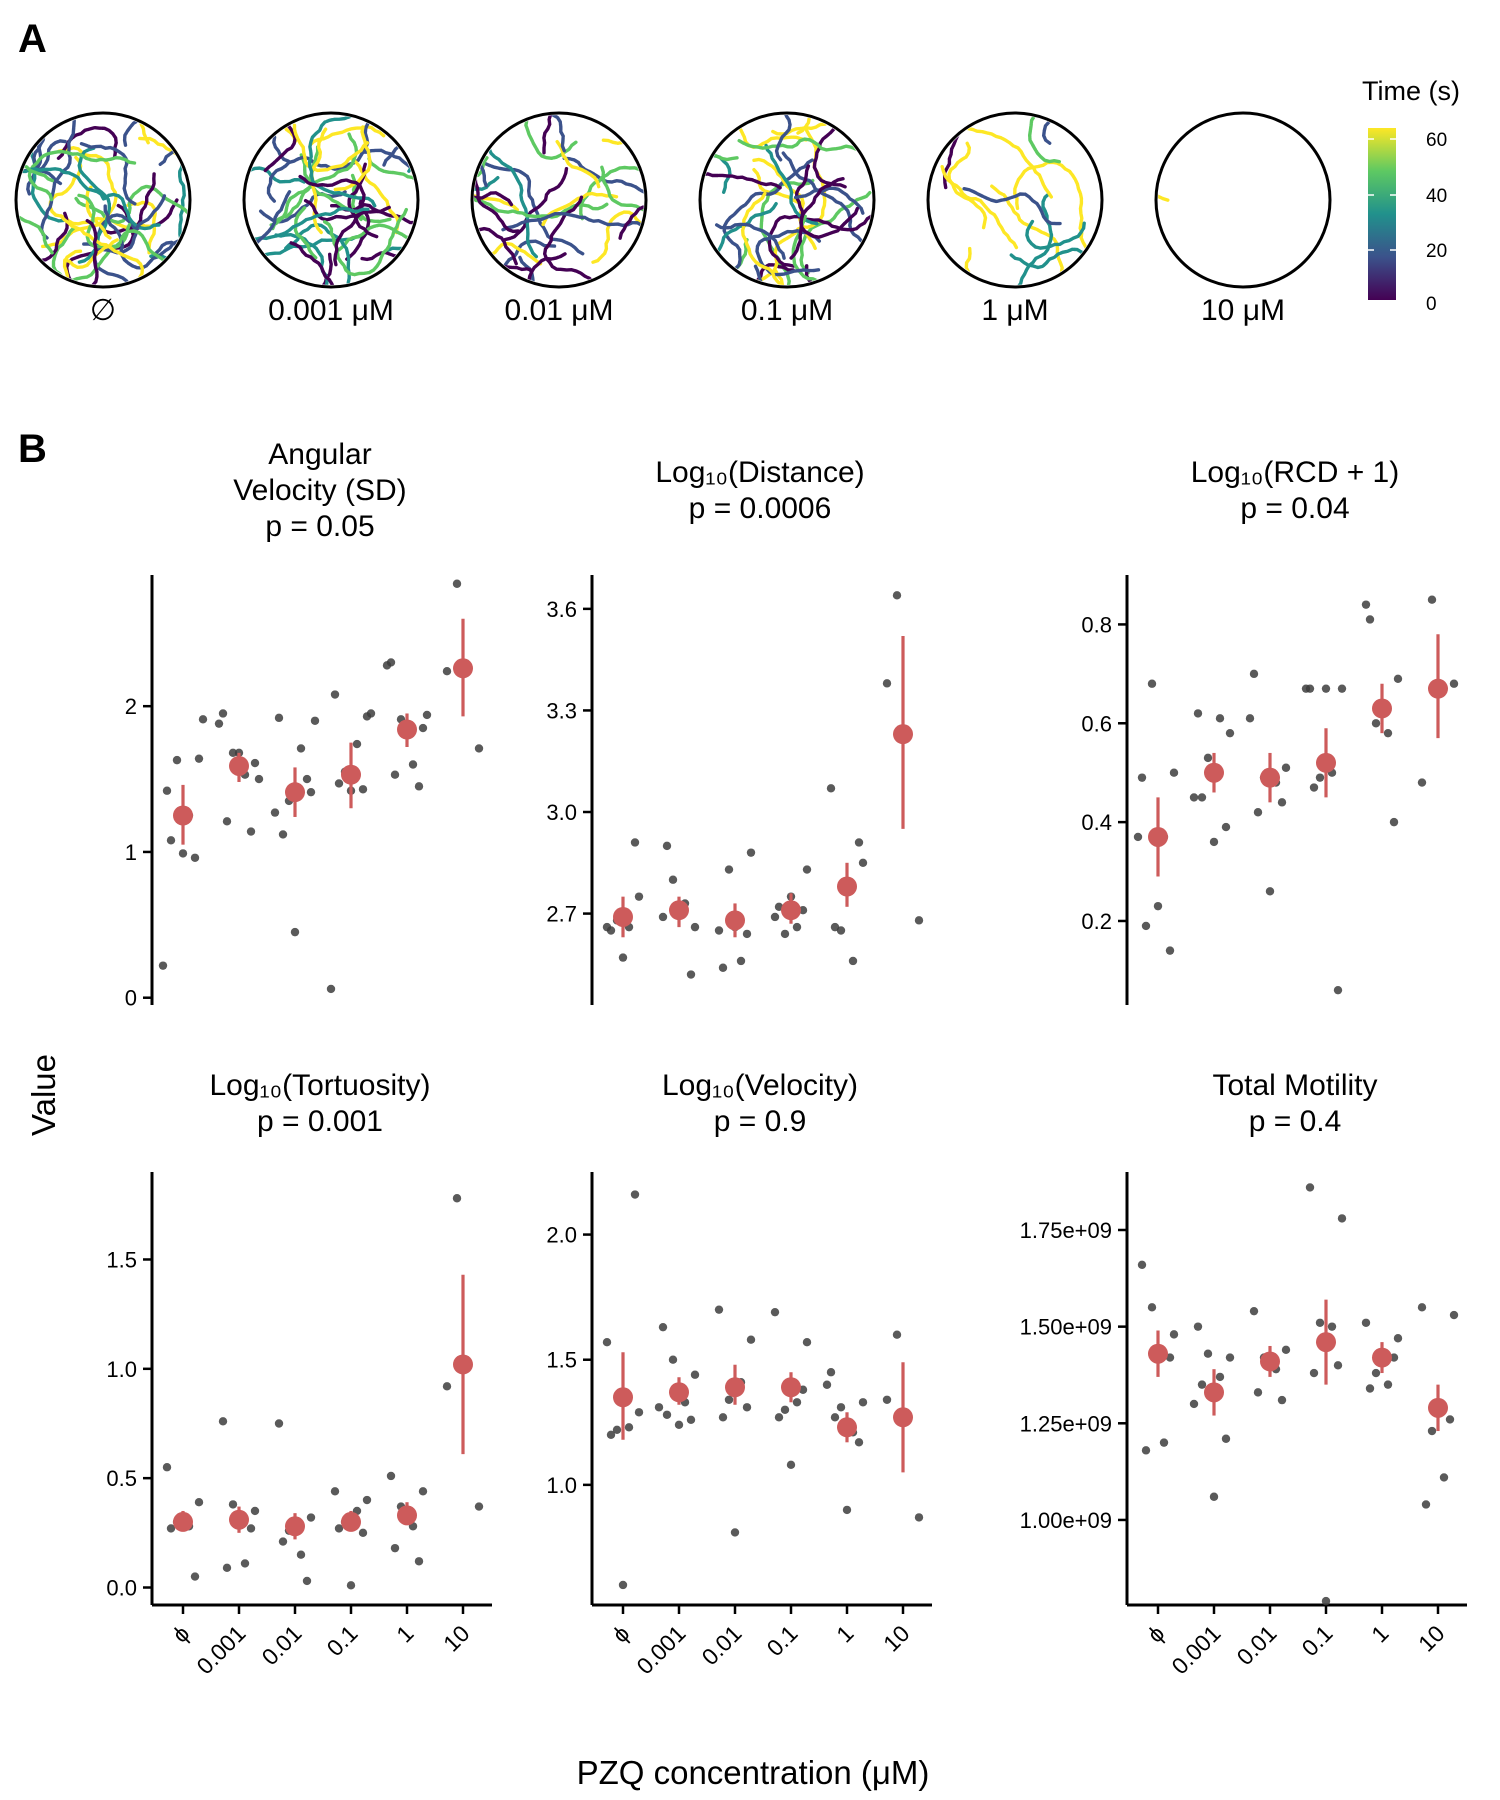 The height and width of the screenshot is (1800, 1500). Describe the element at coordinates (735, 730) in the screenshot. I see `chart-2: Log₁₀(Distance) p = 0.0006 2.7 3.0 3.3 3.6` at that location.